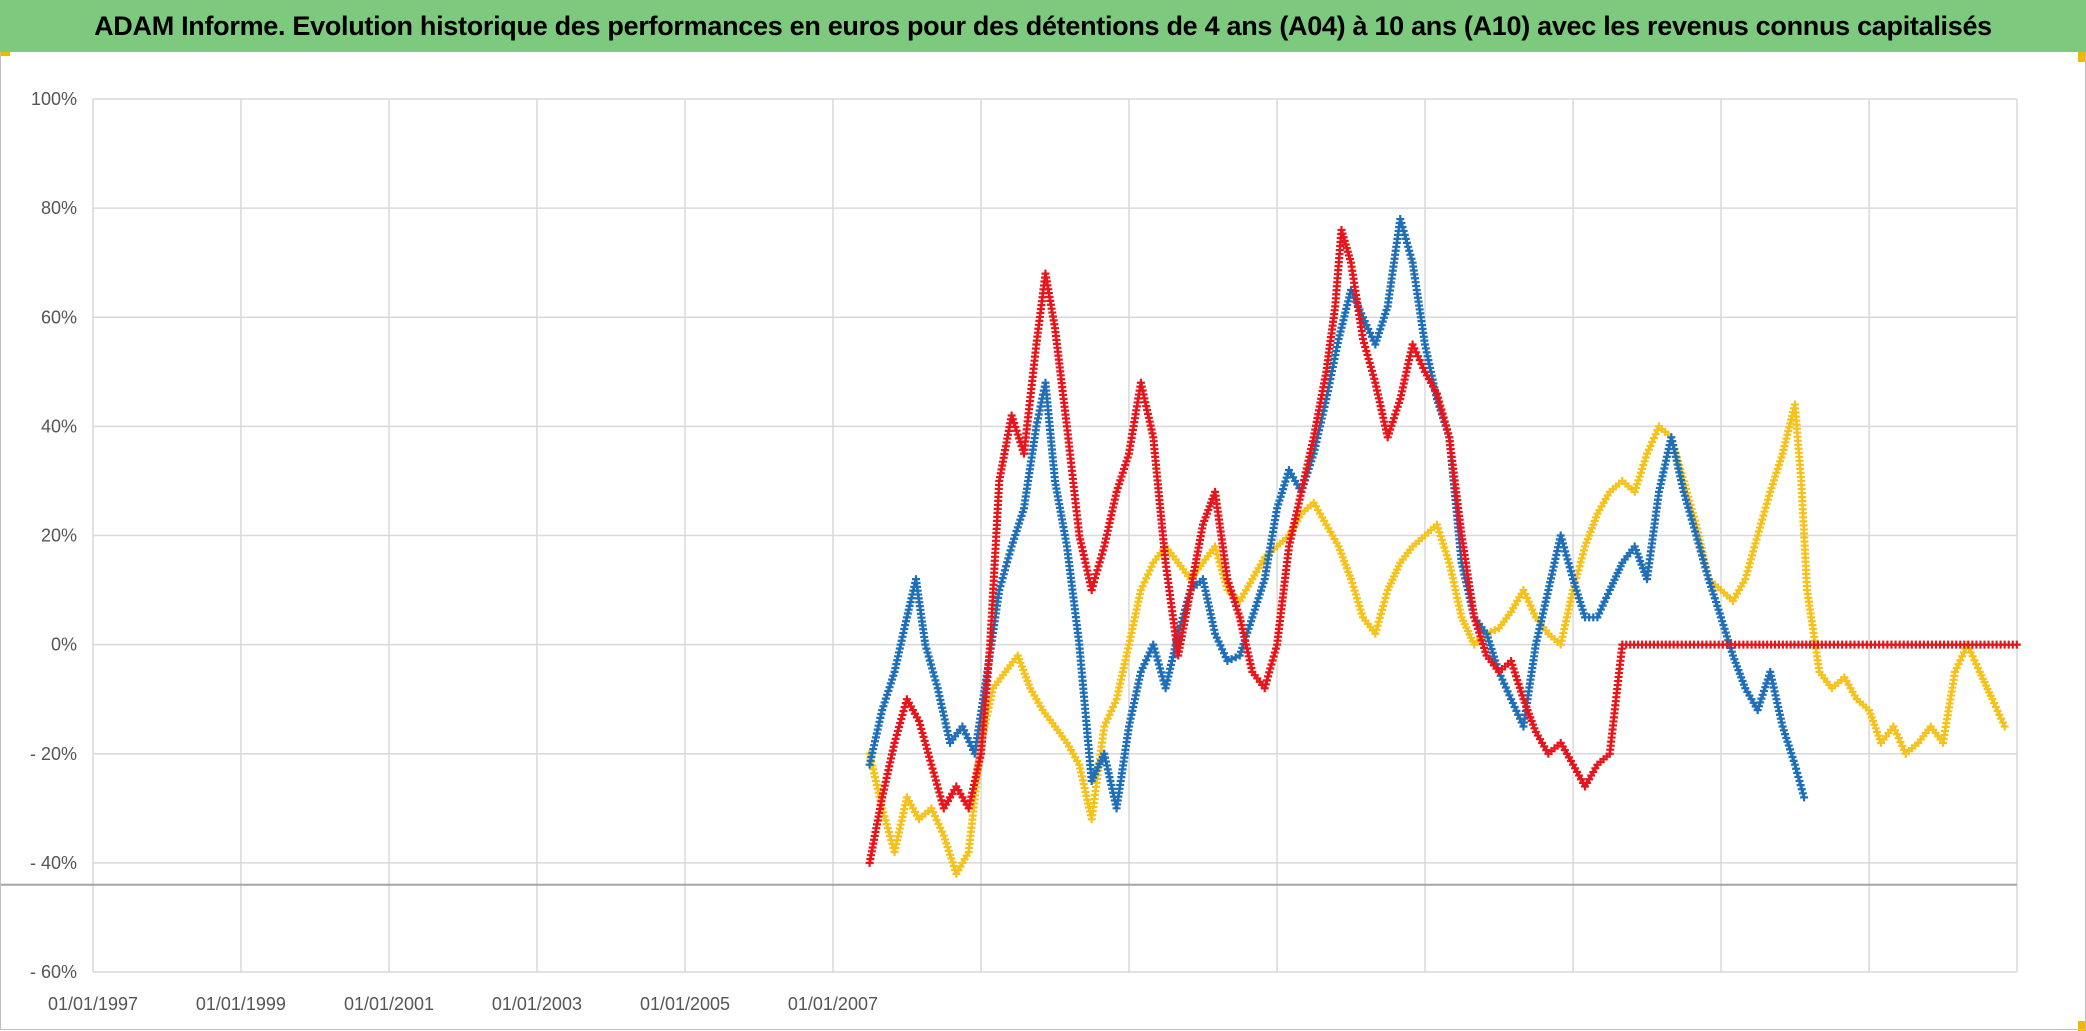 Image resolution: width=2086 pixels, height=1031 pixels. I want to click on x-tick-label: 01/01/1997, so click(93, 1004).